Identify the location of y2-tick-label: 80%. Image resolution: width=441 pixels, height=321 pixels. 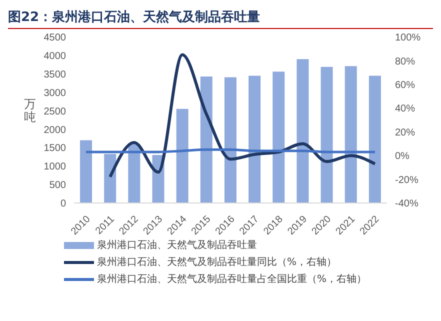
(405, 62).